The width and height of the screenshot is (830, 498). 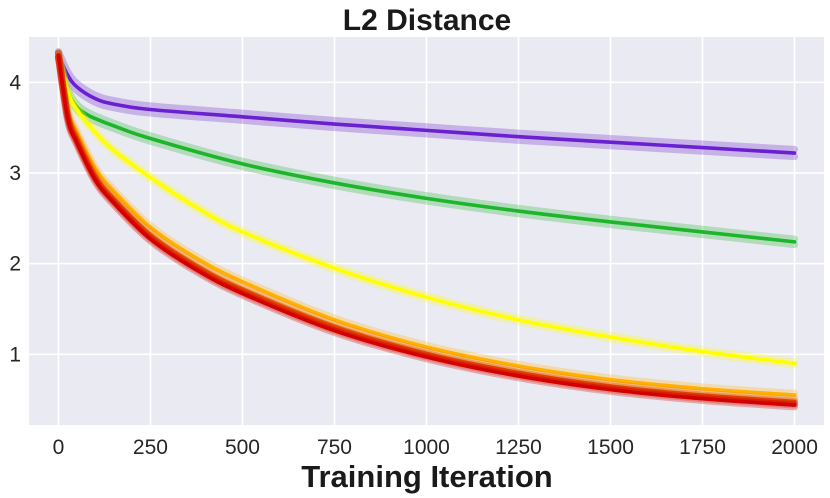 What do you see at coordinates (702, 447) in the screenshot?
I see `x-tick-label: 1750` at bounding box center [702, 447].